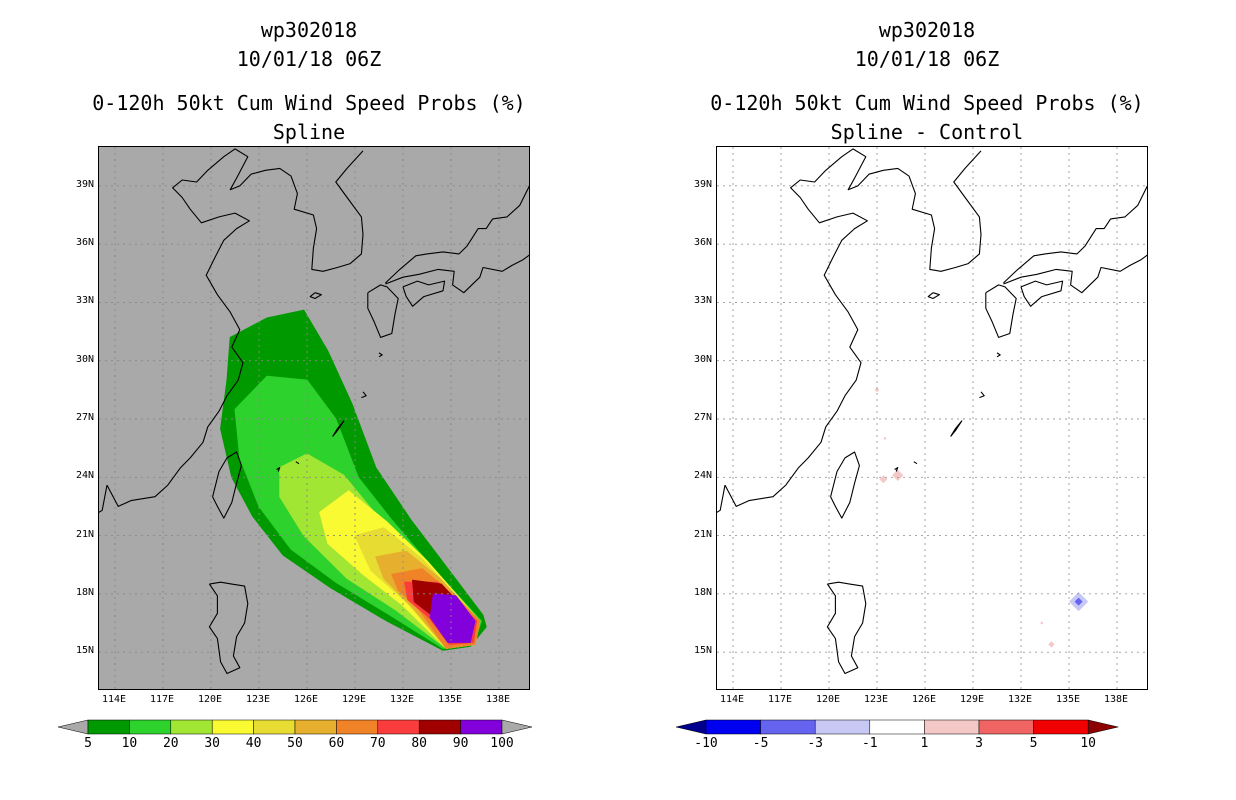 The height and width of the screenshot is (800, 1236). What do you see at coordinates (1116, 699) in the screenshot?
I see `x-tick-label: 138E` at bounding box center [1116, 699].